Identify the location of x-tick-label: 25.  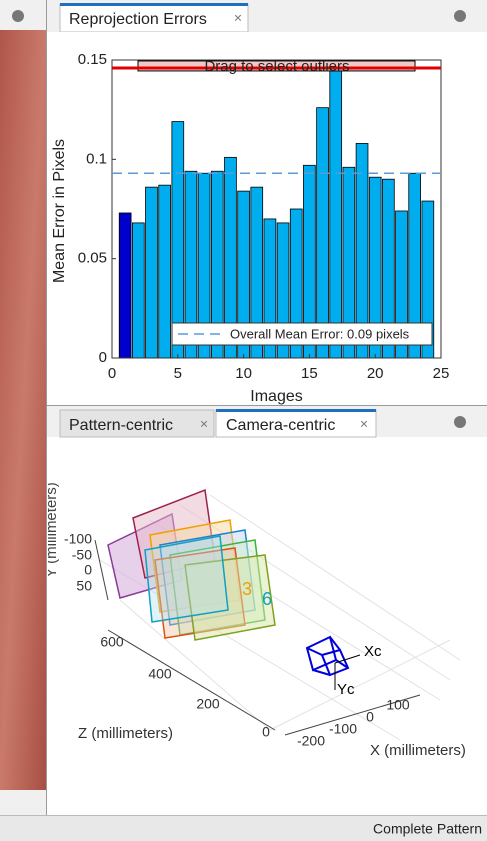
(441, 373).